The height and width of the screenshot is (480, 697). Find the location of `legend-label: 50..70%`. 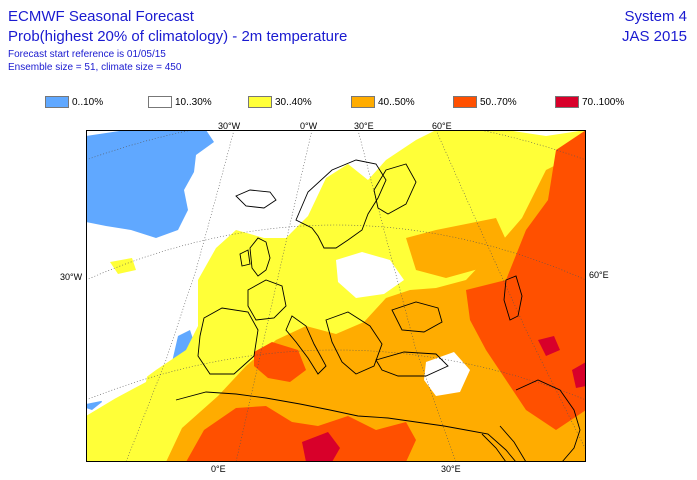

legend-label: 50..70% is located at coordinates (498, 102).